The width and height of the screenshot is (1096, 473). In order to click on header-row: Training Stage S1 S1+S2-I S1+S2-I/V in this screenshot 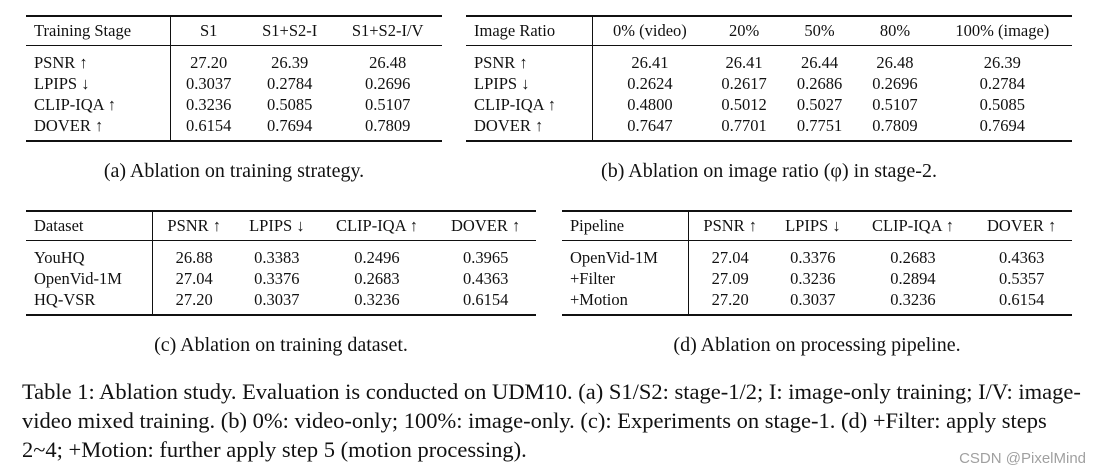, I will do `click(234, 31)`.